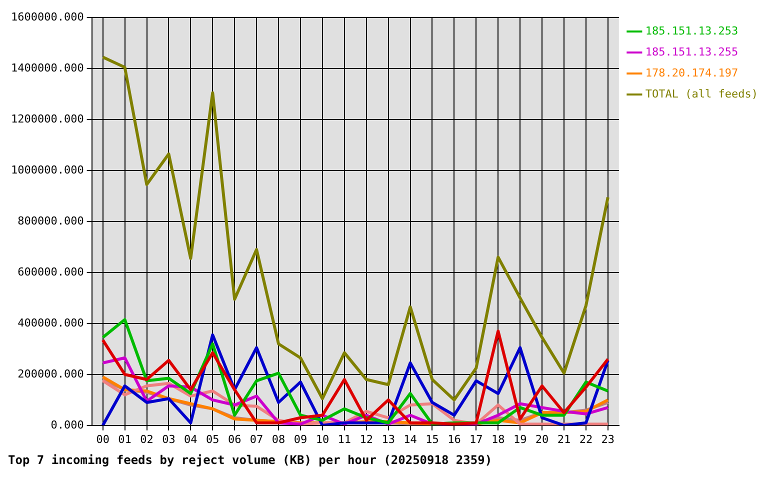  I want to click on y-tick-label: 800000.000, so click(51, 221).